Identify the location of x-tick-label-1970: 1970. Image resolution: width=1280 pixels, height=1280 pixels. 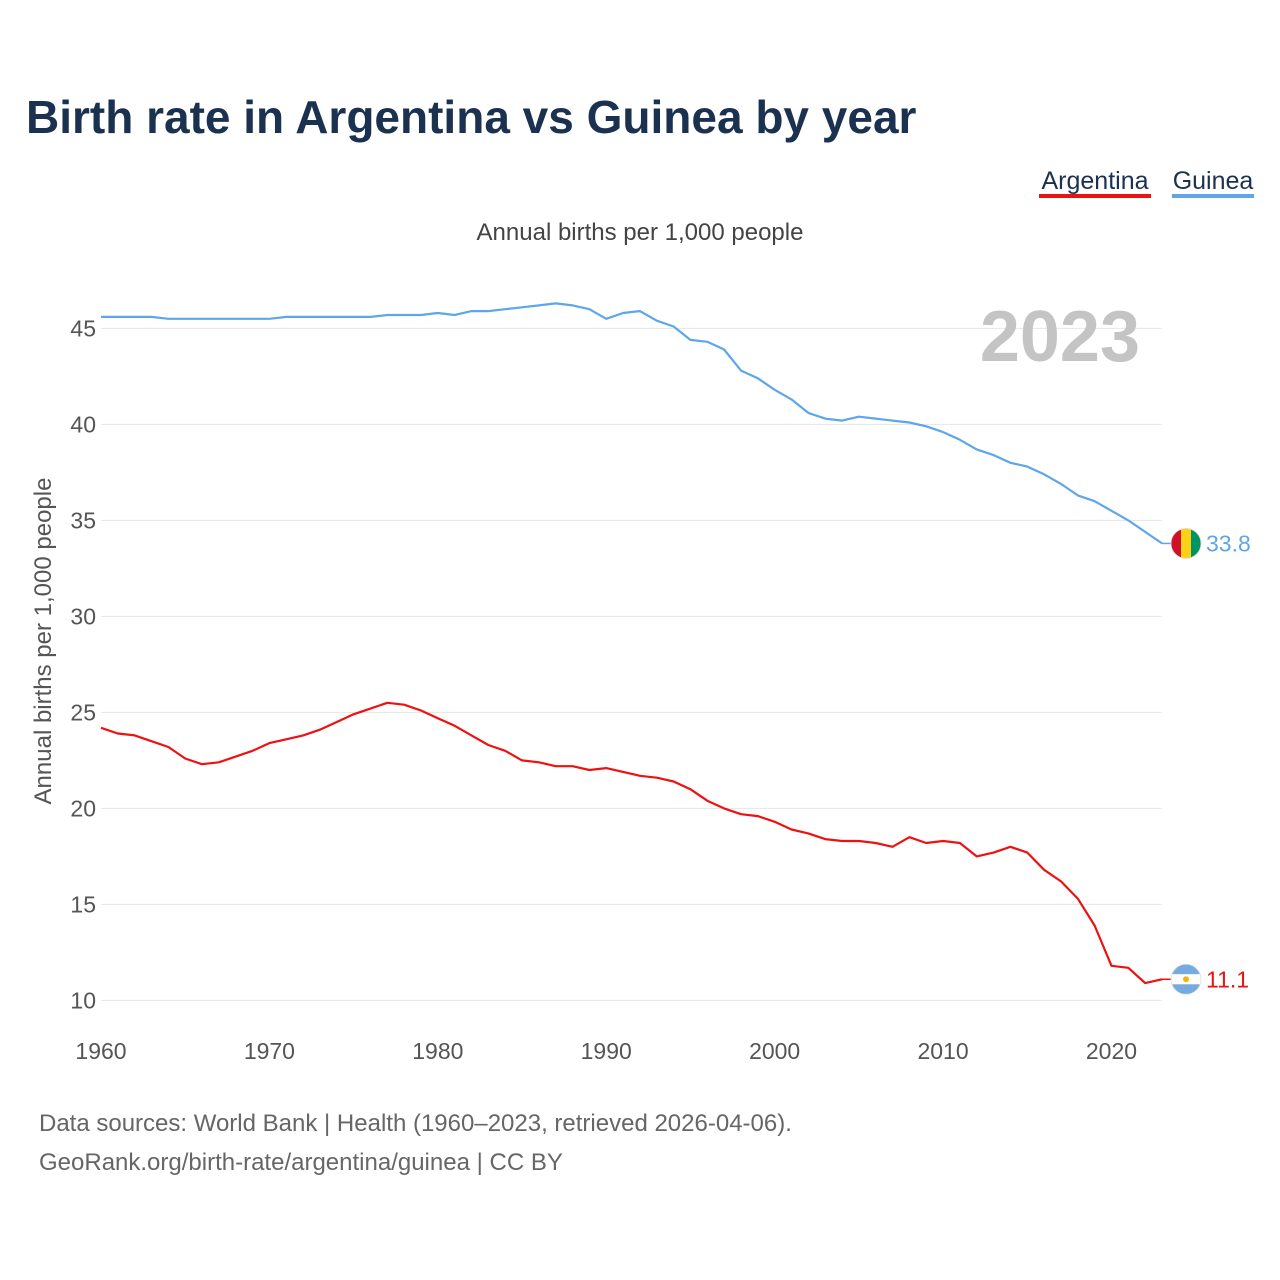
(269, 1051).